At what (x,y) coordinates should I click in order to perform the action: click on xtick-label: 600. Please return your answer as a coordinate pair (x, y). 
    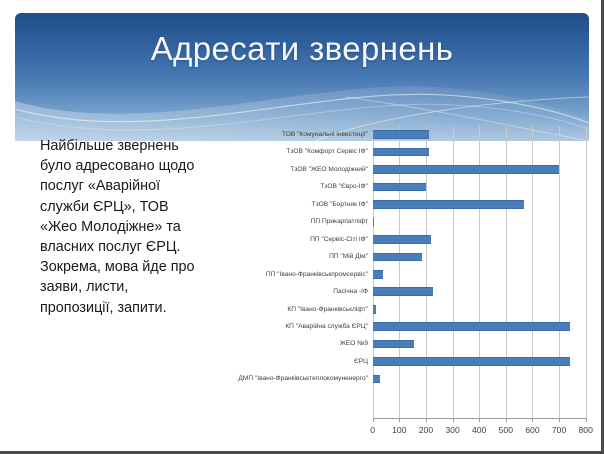
    Looking at the image, I should click on (532, 430).